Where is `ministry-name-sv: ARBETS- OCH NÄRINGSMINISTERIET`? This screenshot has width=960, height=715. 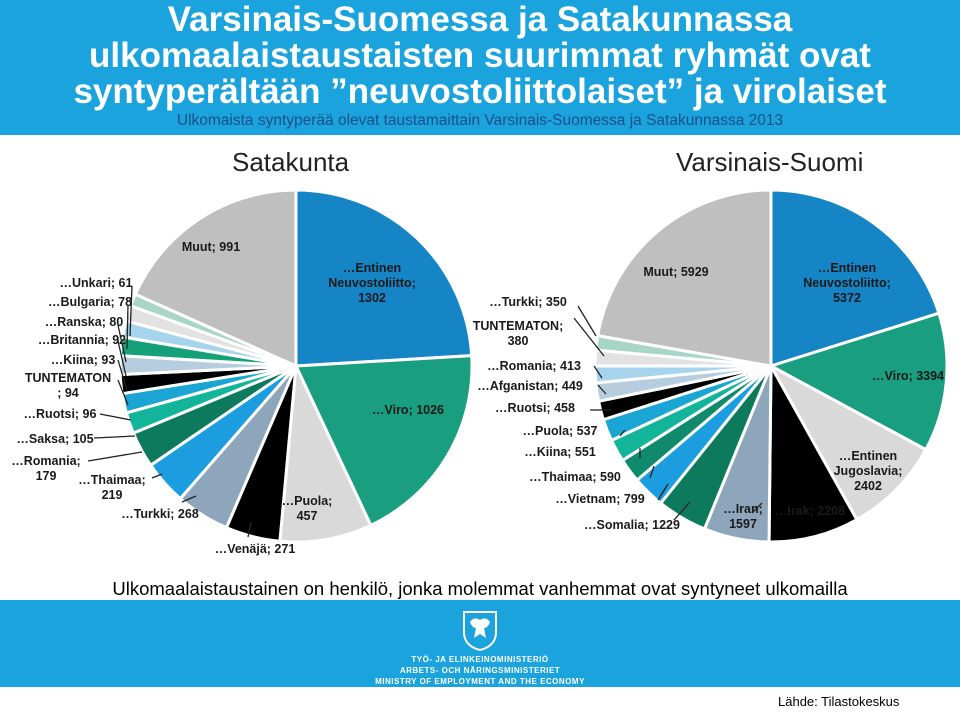
ministry-name-sv: ARBETS- OCH NÄRINGSMINISTERIET is located at coordinates (480, 670).